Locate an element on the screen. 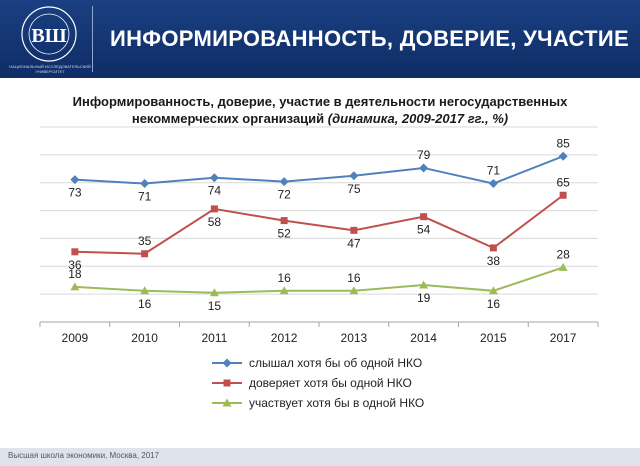  hse-logo: ВШ is located at coordinates (49, 39).